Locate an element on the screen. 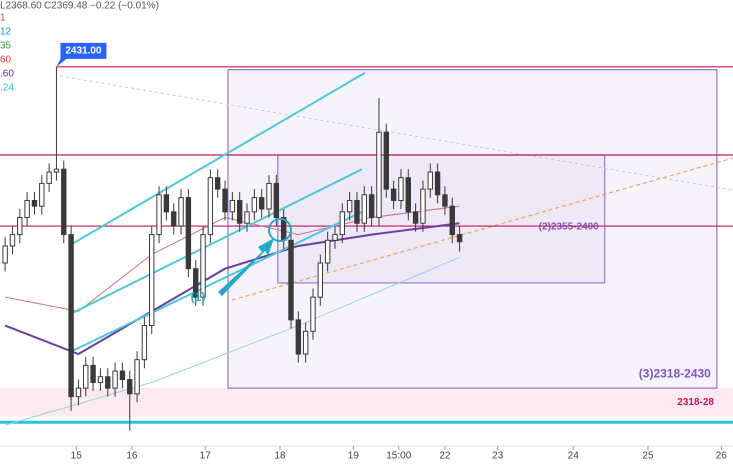  header-0: L2368.60 is located at coordinates (21, 6).